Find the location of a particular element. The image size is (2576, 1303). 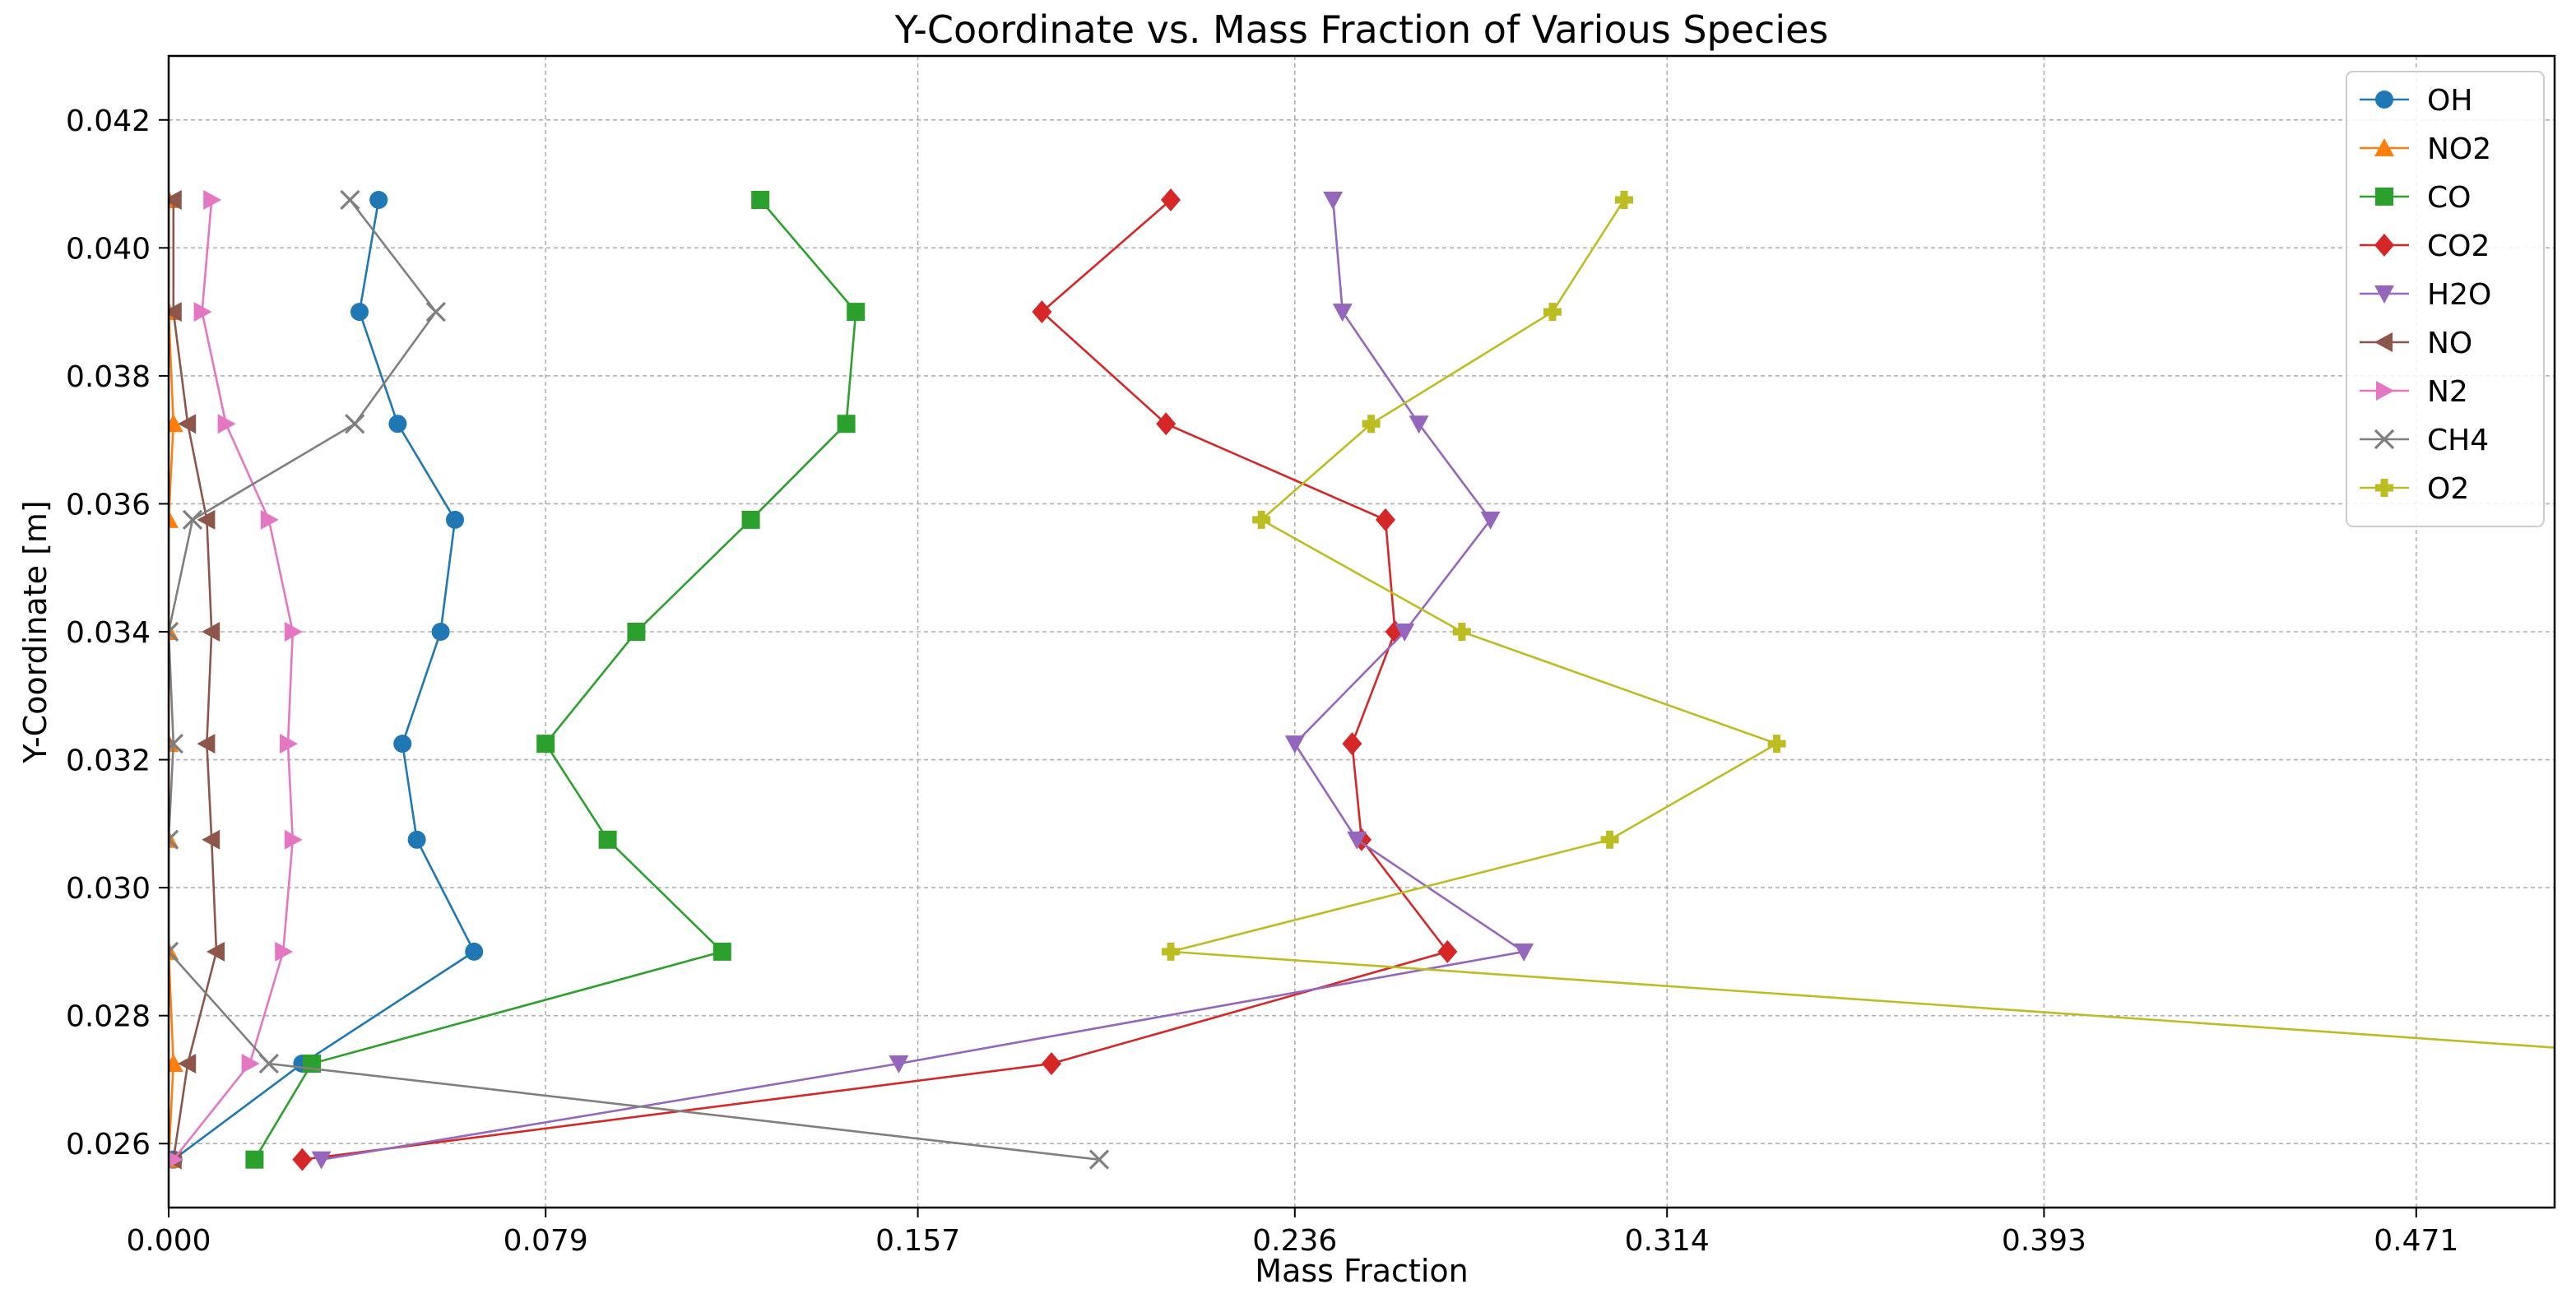

legend-frame is located at coordinates (2445, 299).